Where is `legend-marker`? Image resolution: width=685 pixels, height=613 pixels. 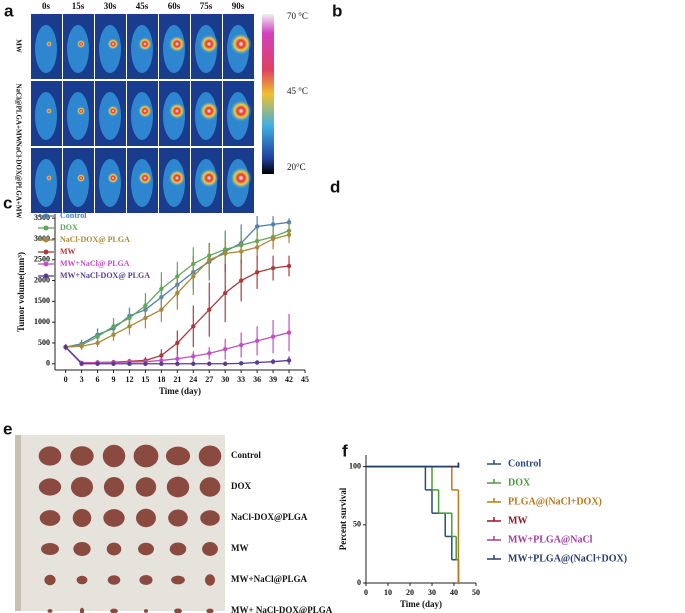
legend-marker is located at coordinates (46, 276).